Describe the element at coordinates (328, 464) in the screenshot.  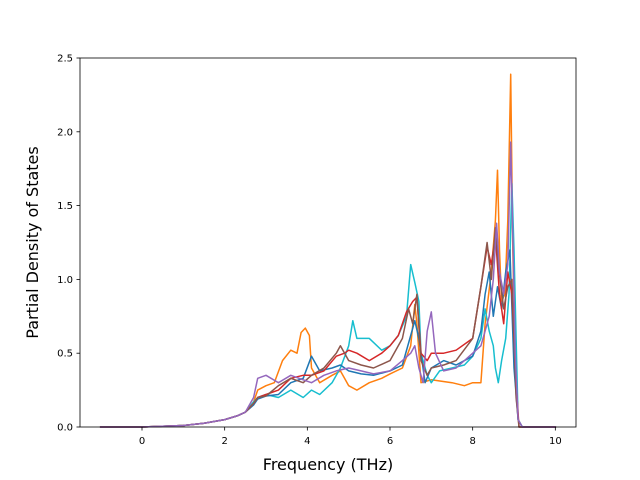
I see `x-axis-label: Frequency (THz)` at that location.